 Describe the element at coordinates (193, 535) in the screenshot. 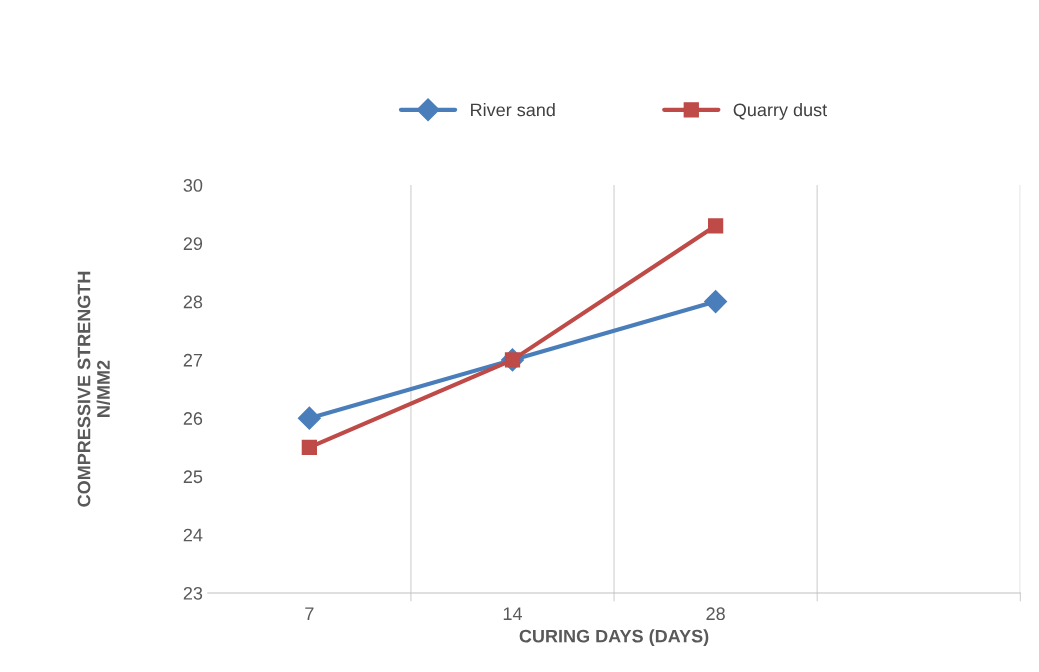

I see `y-tick-label: 24` at that location.